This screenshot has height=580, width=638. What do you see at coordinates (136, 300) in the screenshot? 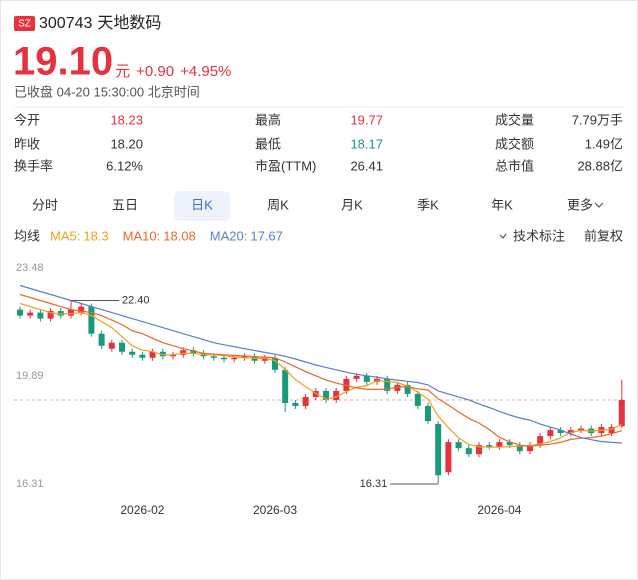
I see `max-label: 22.40` at bounding box center [136, 300].